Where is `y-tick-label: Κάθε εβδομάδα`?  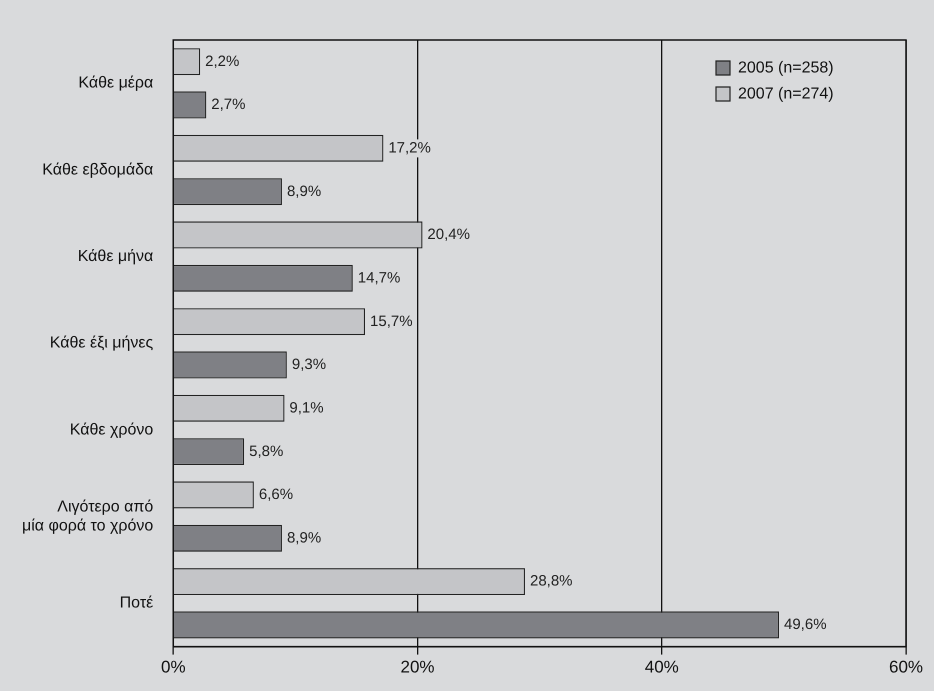 y-tick-label: Κάθε εβδομάδα is located at coordinates (98, 169).